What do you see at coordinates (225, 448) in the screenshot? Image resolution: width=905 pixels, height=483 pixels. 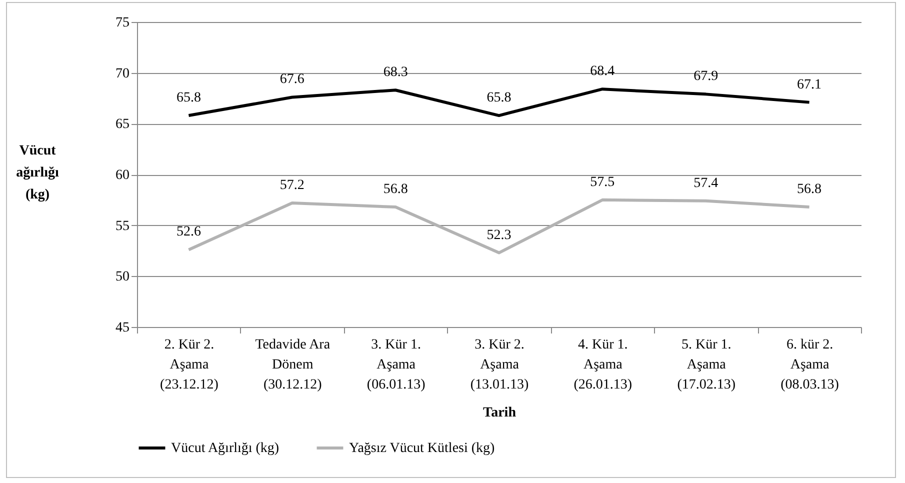 I see `legend-label: Vücut Ağırlığı (kg)` at bounding box center [225, 448].